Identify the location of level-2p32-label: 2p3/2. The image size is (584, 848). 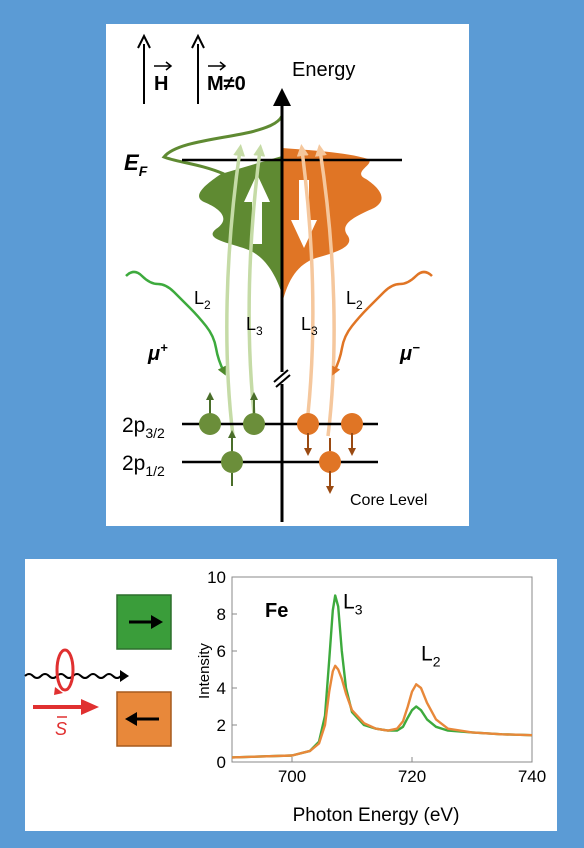
(143, 427).